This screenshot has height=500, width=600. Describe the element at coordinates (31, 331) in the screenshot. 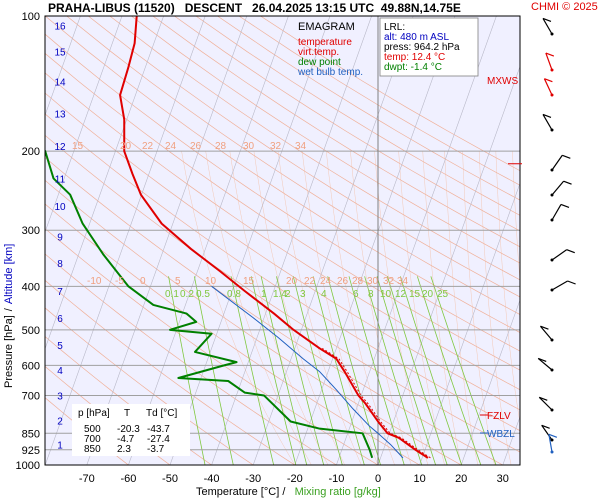

I see `pressure-tick-label: 500` at that location.